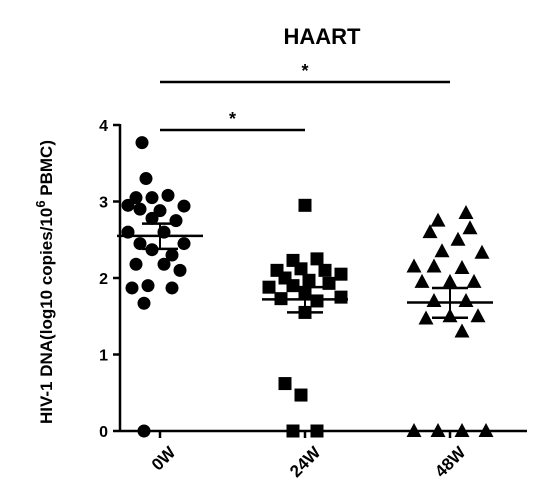  What do you see at coordinates (160, 287) in the screenshot?
I see `series-0W` at bounding box center [160, 287].